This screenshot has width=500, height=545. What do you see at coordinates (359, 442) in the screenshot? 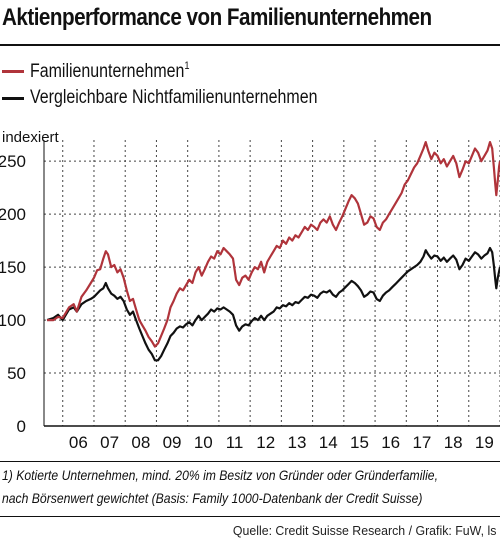
I see `x-tick-label: 15` at bounding box center [359, 442].